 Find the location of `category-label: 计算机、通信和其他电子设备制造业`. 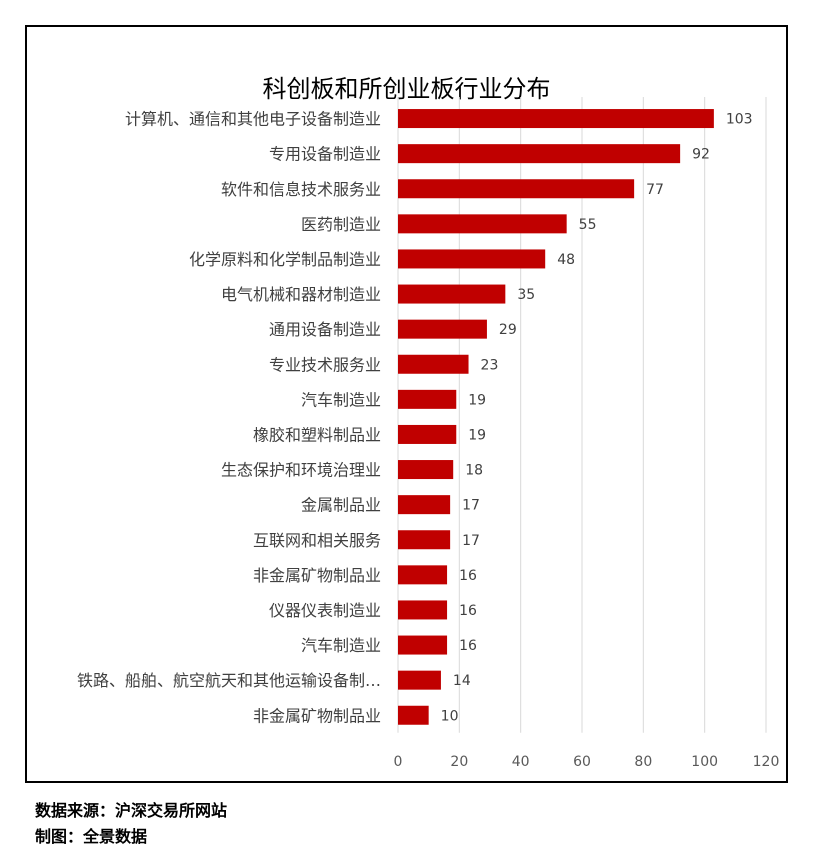

category-label: 计算机、通信和其他电子设备制造业 is located at coordinates (253, 119).